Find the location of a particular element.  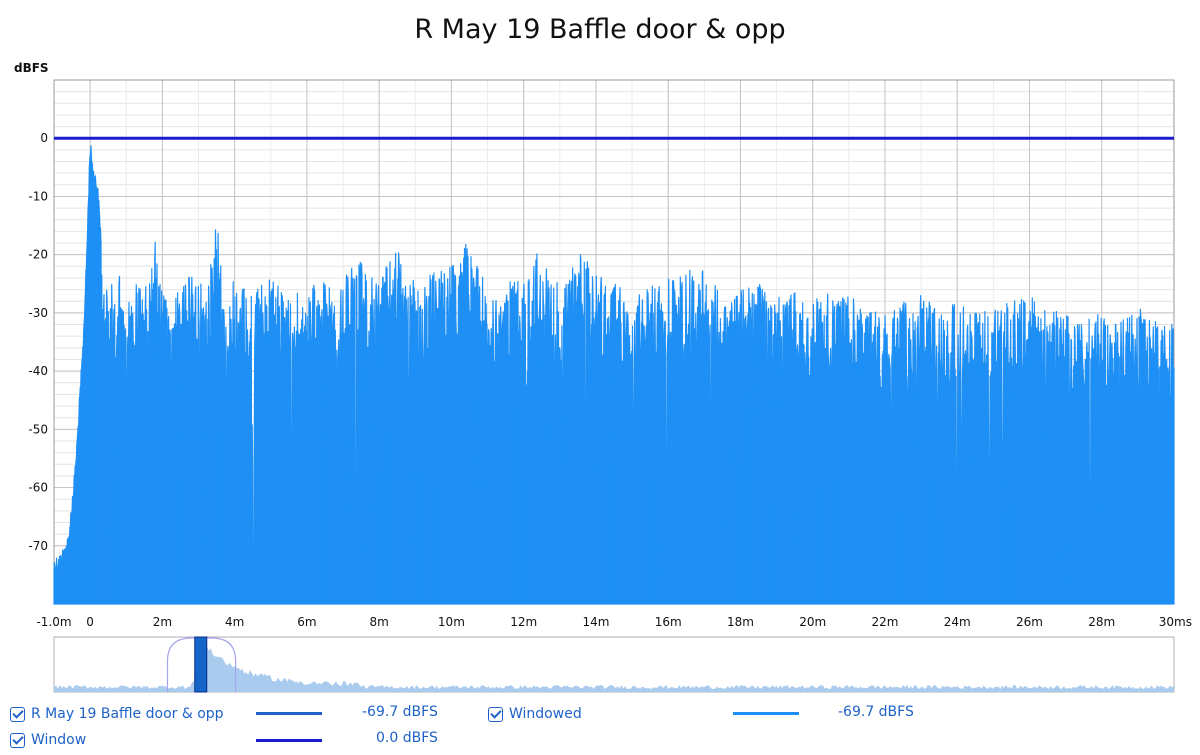

overview-strip is located at coordinates (614, 664).